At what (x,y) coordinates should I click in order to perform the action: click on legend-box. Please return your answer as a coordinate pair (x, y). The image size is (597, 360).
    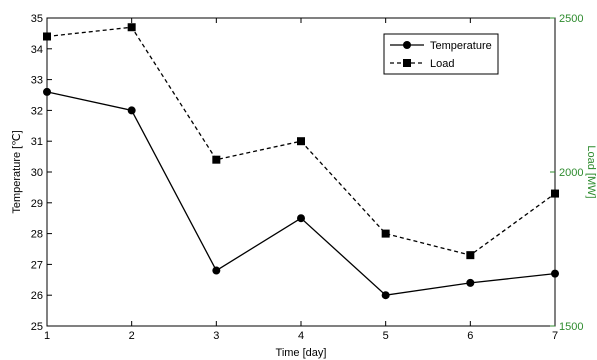
    Looking at the image, I should click on (441, 54).